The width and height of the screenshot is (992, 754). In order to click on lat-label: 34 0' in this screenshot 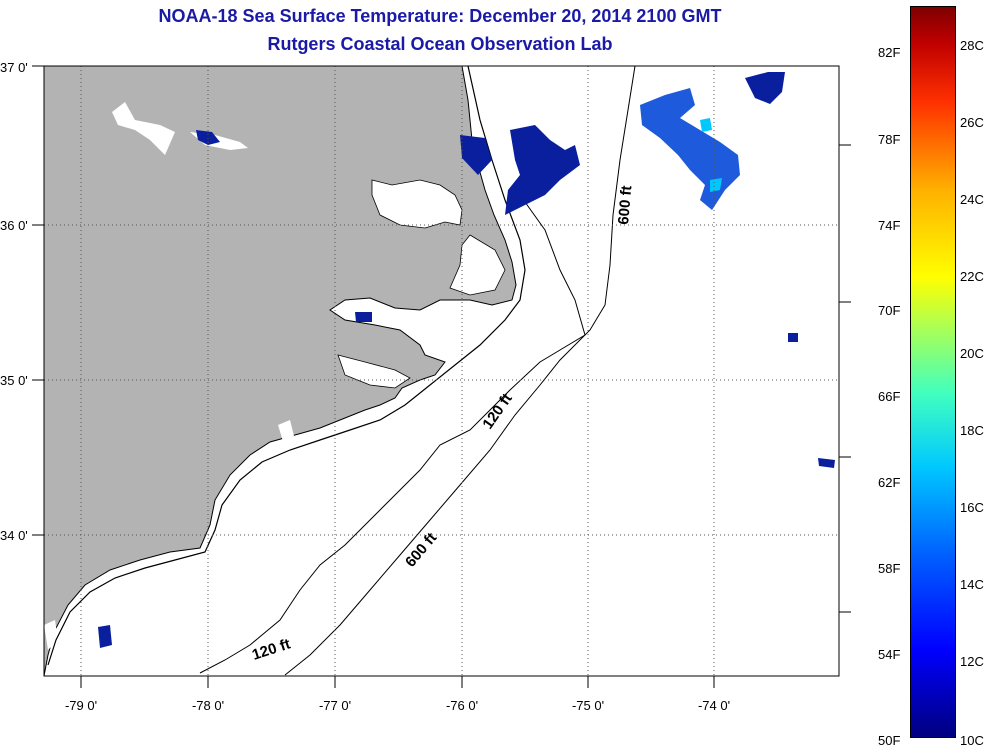, I will do `click(14, 535)`.